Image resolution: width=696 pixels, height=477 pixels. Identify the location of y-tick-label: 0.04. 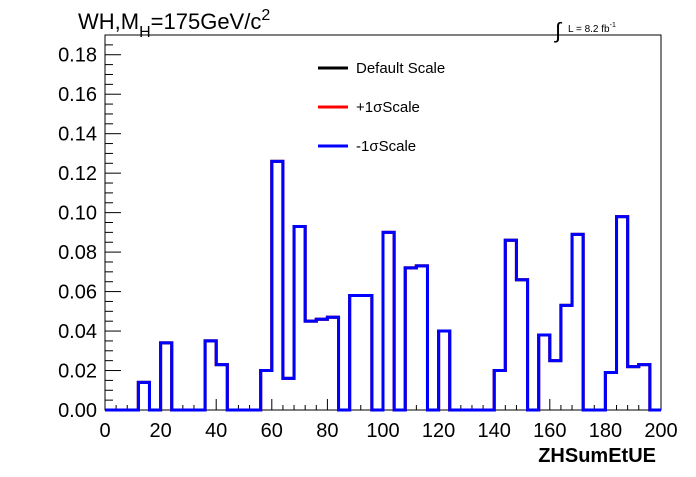
(77, 332).